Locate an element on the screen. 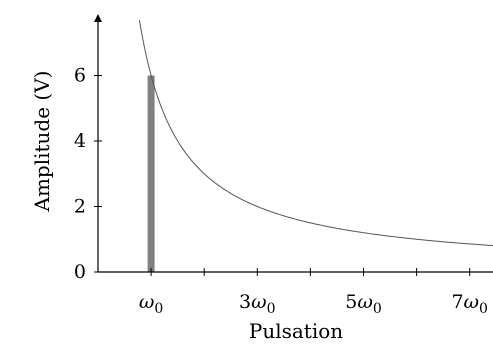 The image size is (493, 346). x-tick-label-7: 7ω0 is located at coordinates (469, 304).